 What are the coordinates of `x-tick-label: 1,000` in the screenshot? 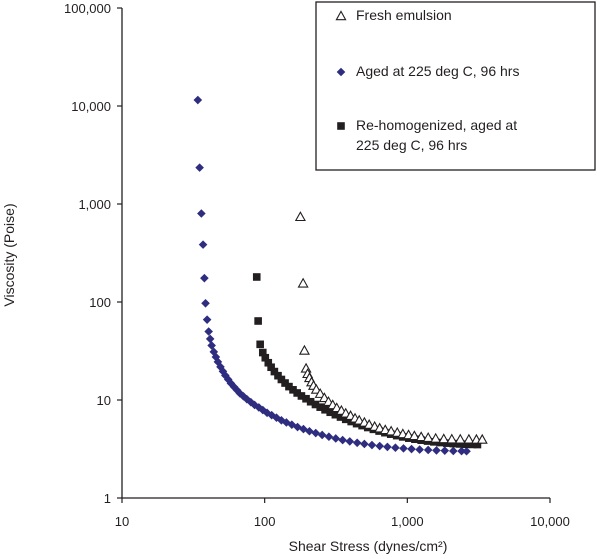 It's located at (407, 521).